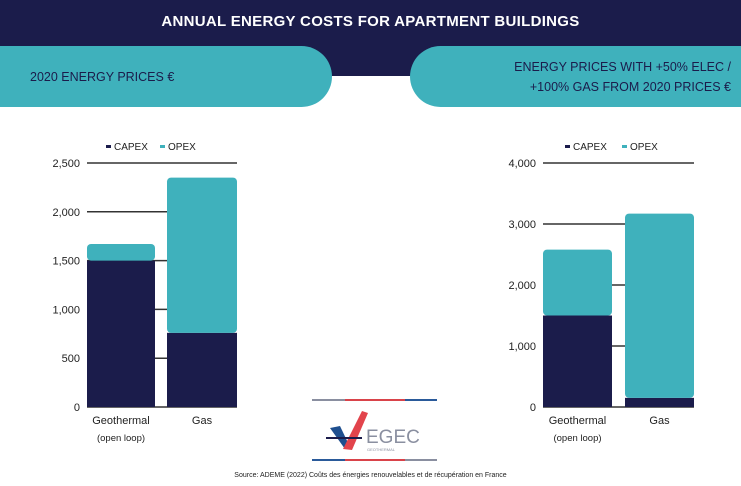 The height and width of the screenshot is (486, 741). I want to click on y-tick-label: 2,500, so click(66, 164).